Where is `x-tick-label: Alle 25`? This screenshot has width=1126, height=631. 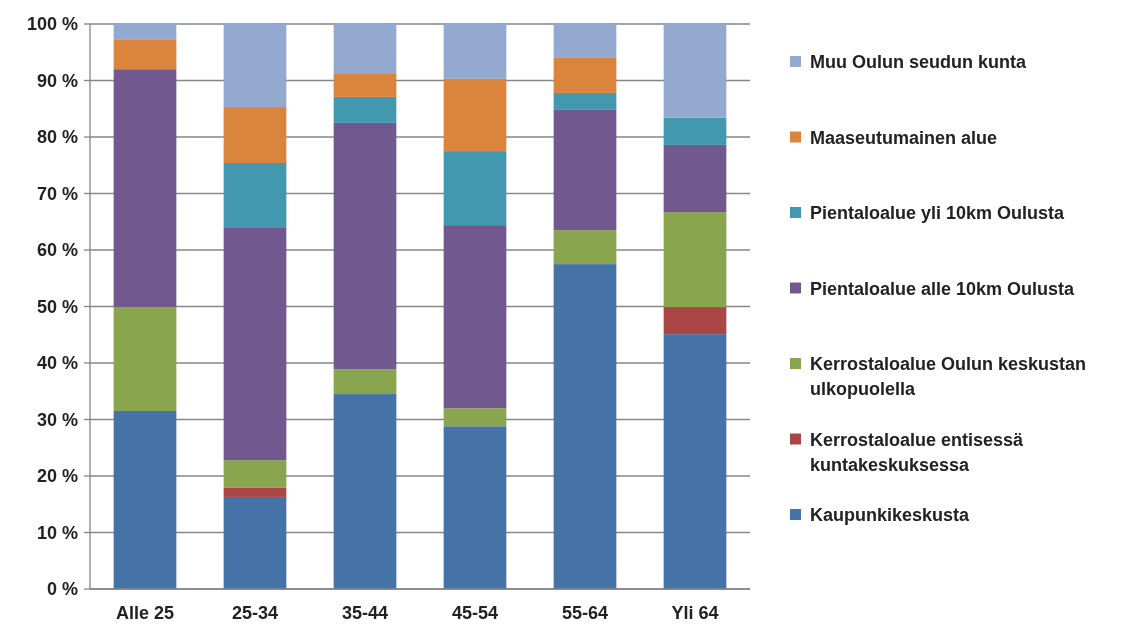 x-tick-label: Alle 25 is located at coordinates (145, 613).